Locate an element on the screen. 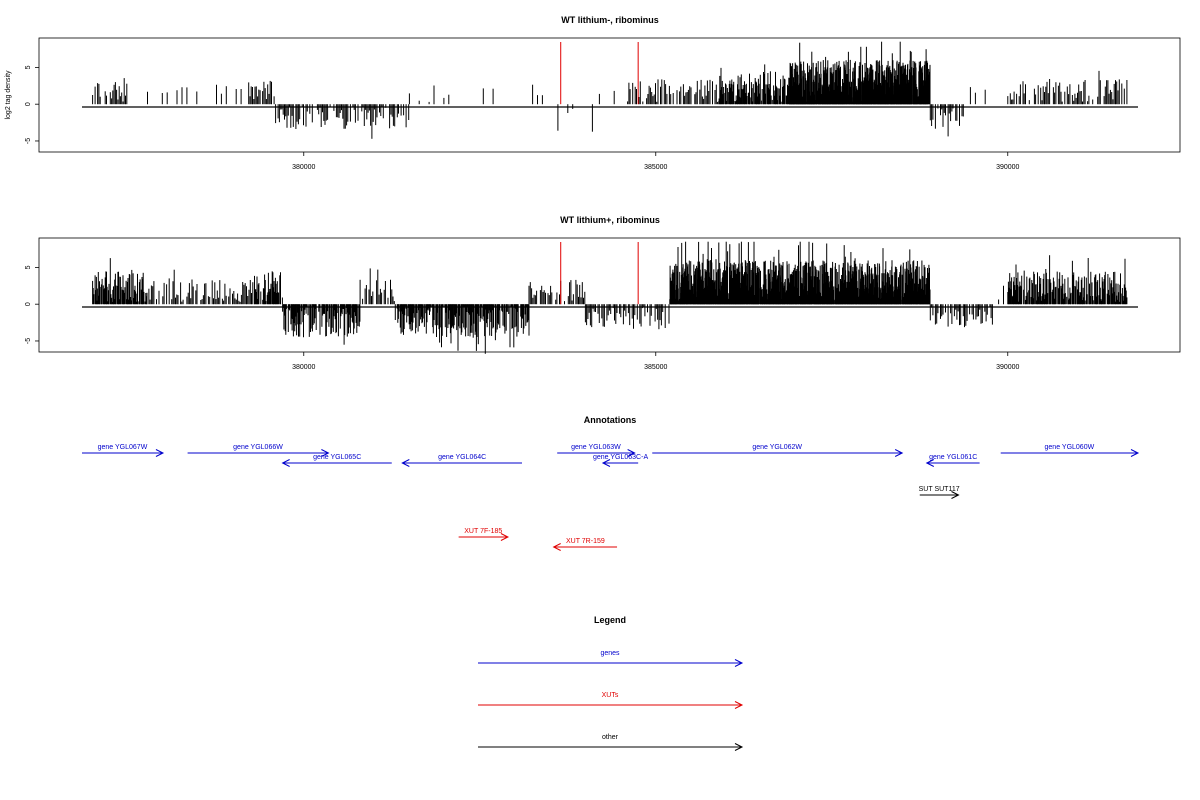  legend: Legend genes XUTs other is located at coordinates (611, 683).